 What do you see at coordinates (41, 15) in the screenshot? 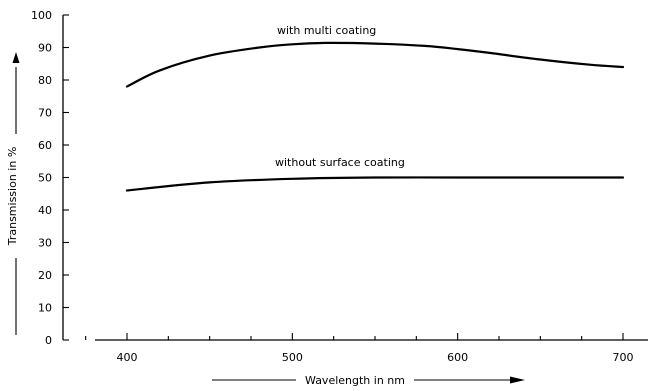
I see `y-tick-label: 100` at bounding box center [41, 15].